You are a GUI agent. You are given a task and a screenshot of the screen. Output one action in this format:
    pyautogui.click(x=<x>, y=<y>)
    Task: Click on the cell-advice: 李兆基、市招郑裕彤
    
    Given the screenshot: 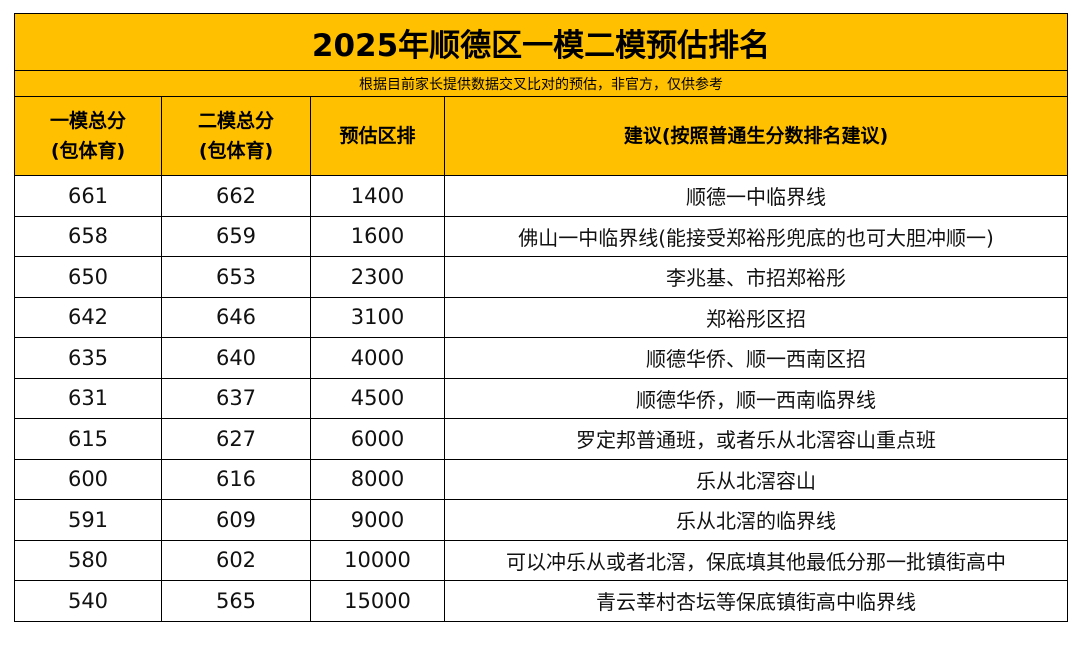 What is the action you would take?
    pyautogui.click(x=756, y=277)
    